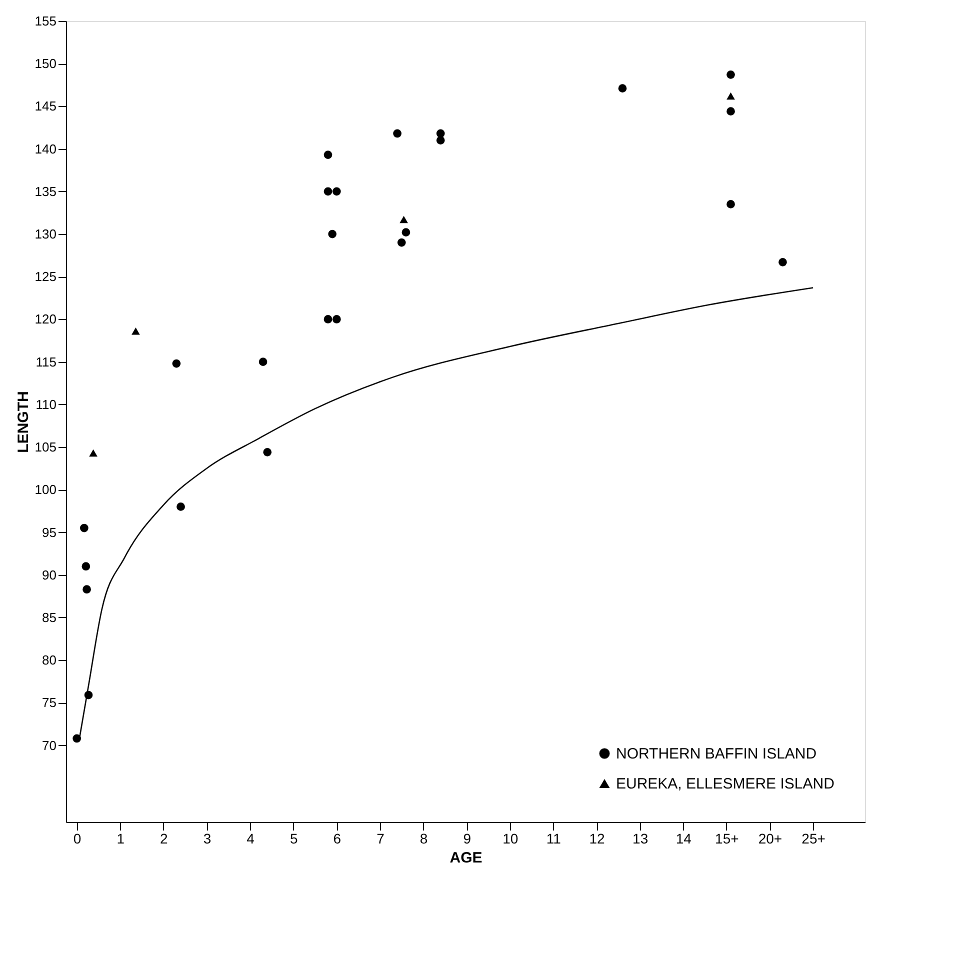 The image size is (979, 967). Describe the element at coordinates (46, 362) in the screenshot. I see `y-tick-label: 115` at that location.